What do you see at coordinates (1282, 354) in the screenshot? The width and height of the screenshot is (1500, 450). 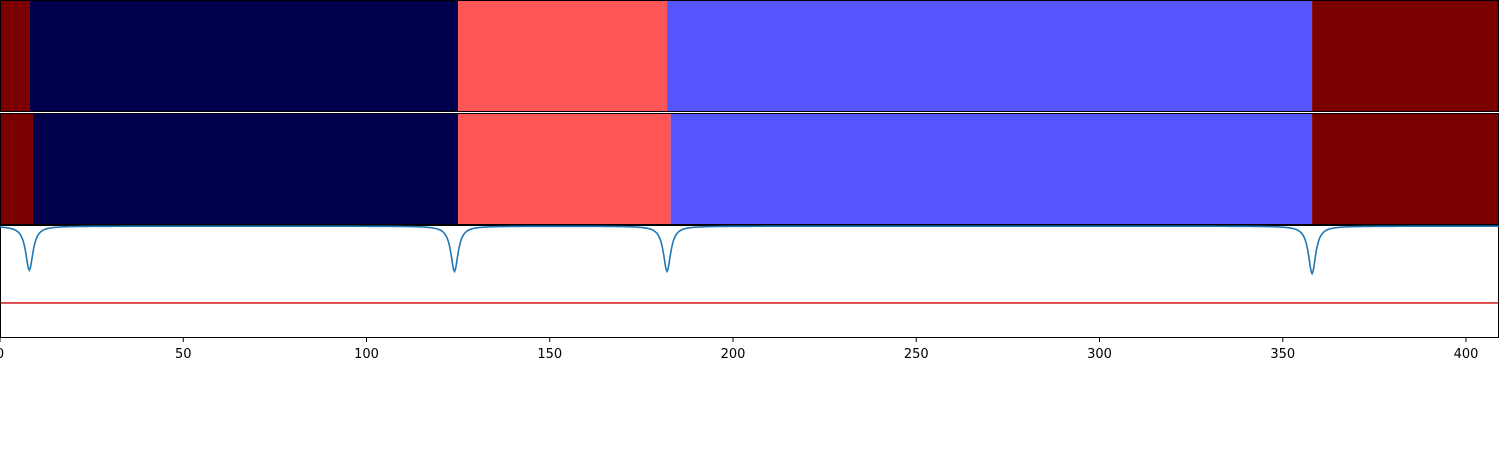 I see `x-tick-label-350: 350` at bounding box center [1282, 354].